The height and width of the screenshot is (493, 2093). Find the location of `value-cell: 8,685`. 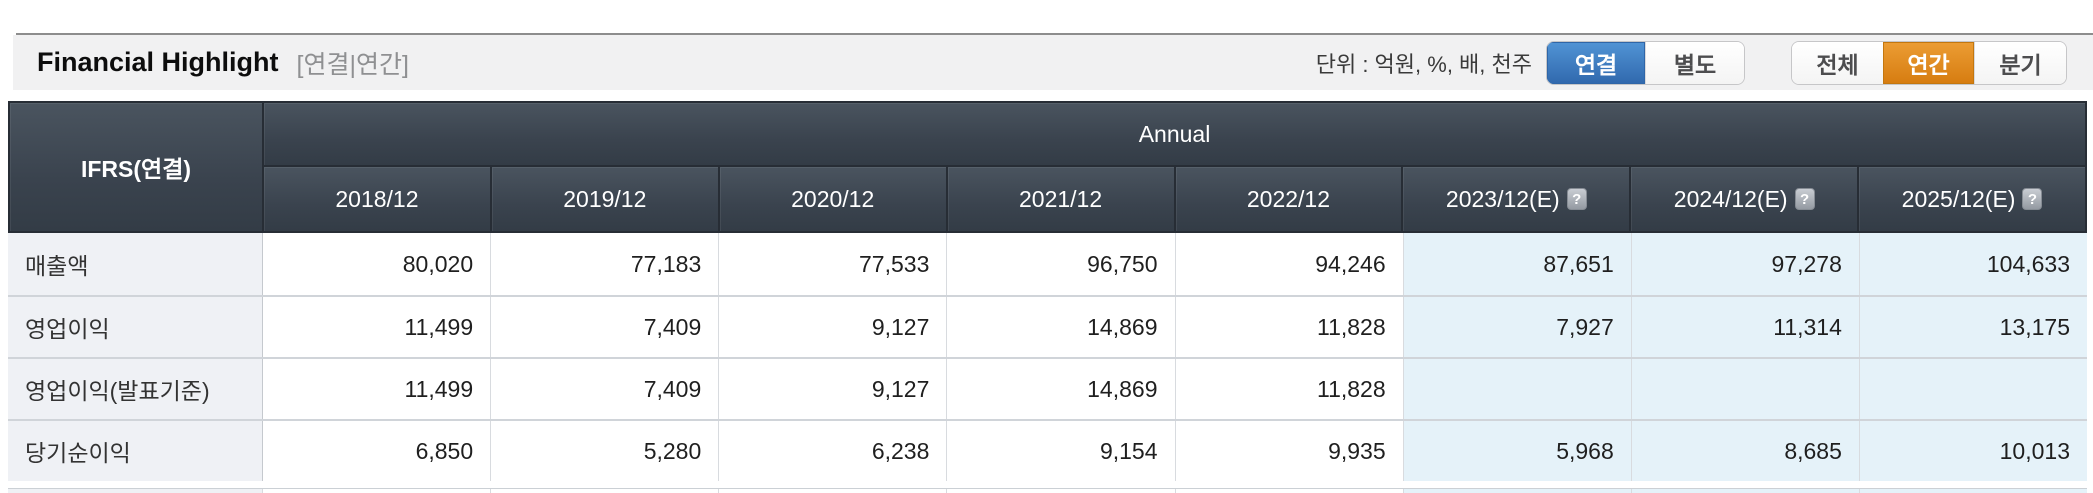

value-cell: 8,685 is located at coordinates (1744, 451).